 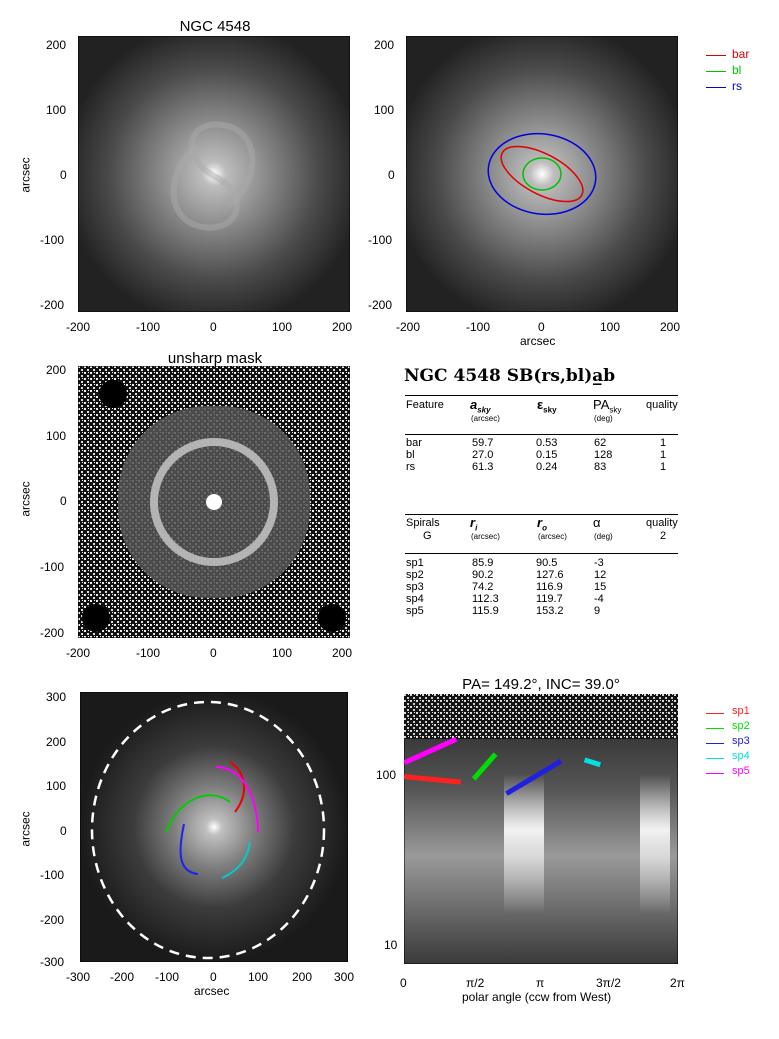 I want to click on legend-sp2: sp2, so click(x=741, y=726).